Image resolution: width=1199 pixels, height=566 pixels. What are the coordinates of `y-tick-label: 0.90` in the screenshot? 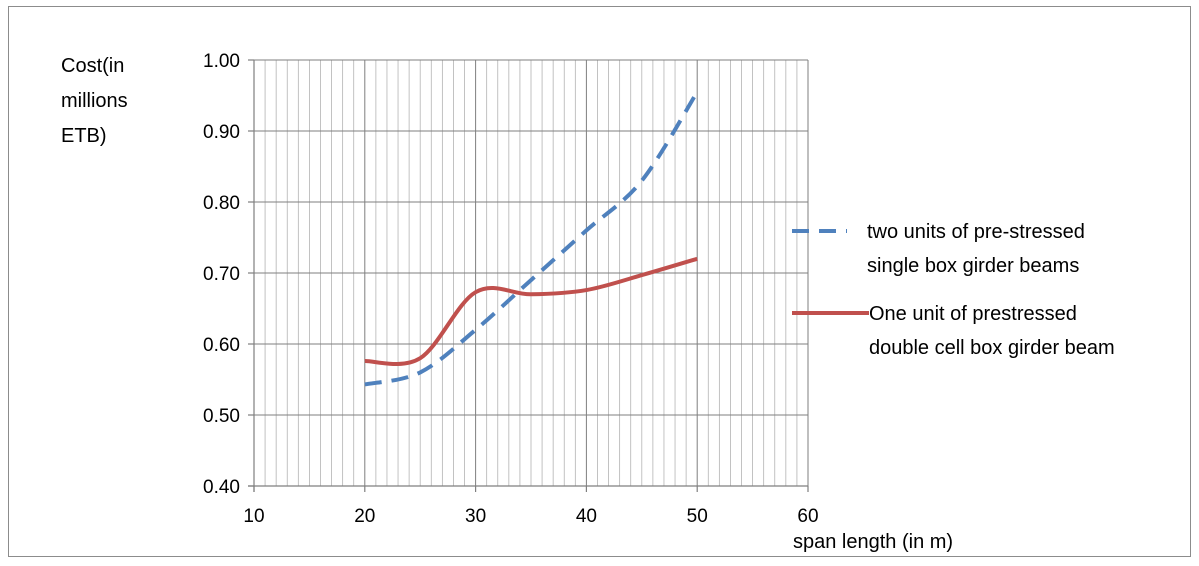 It's located at (221, 132).